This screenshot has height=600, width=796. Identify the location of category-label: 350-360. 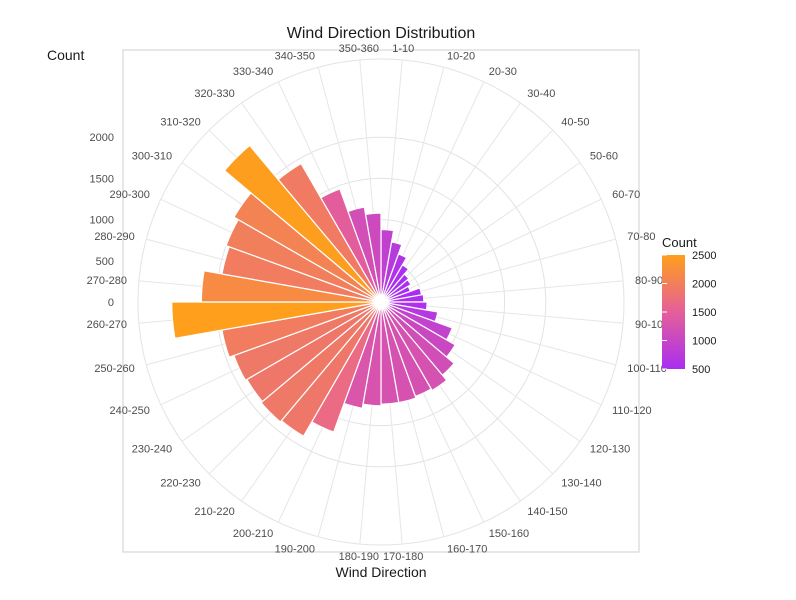
(359, 49).